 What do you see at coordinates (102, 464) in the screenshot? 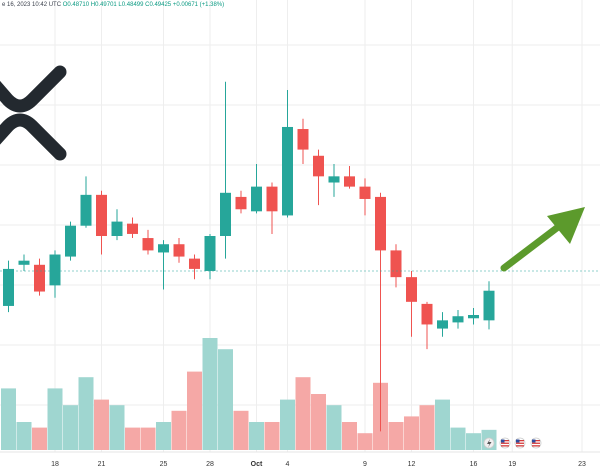
I see `x-tick-label: 21` at bounding box center [102, 464].